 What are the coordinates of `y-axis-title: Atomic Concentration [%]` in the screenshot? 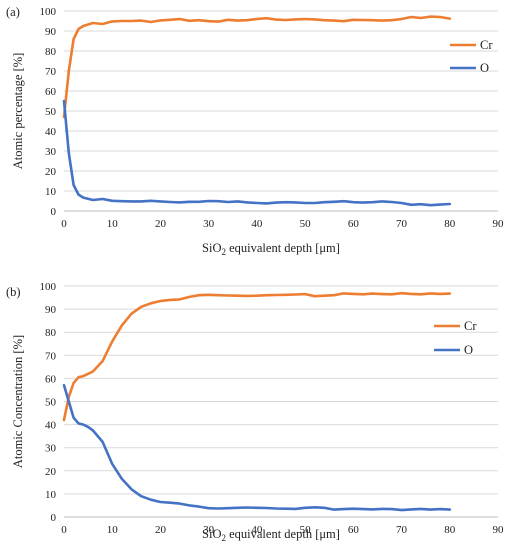 It's located at (18, 401).